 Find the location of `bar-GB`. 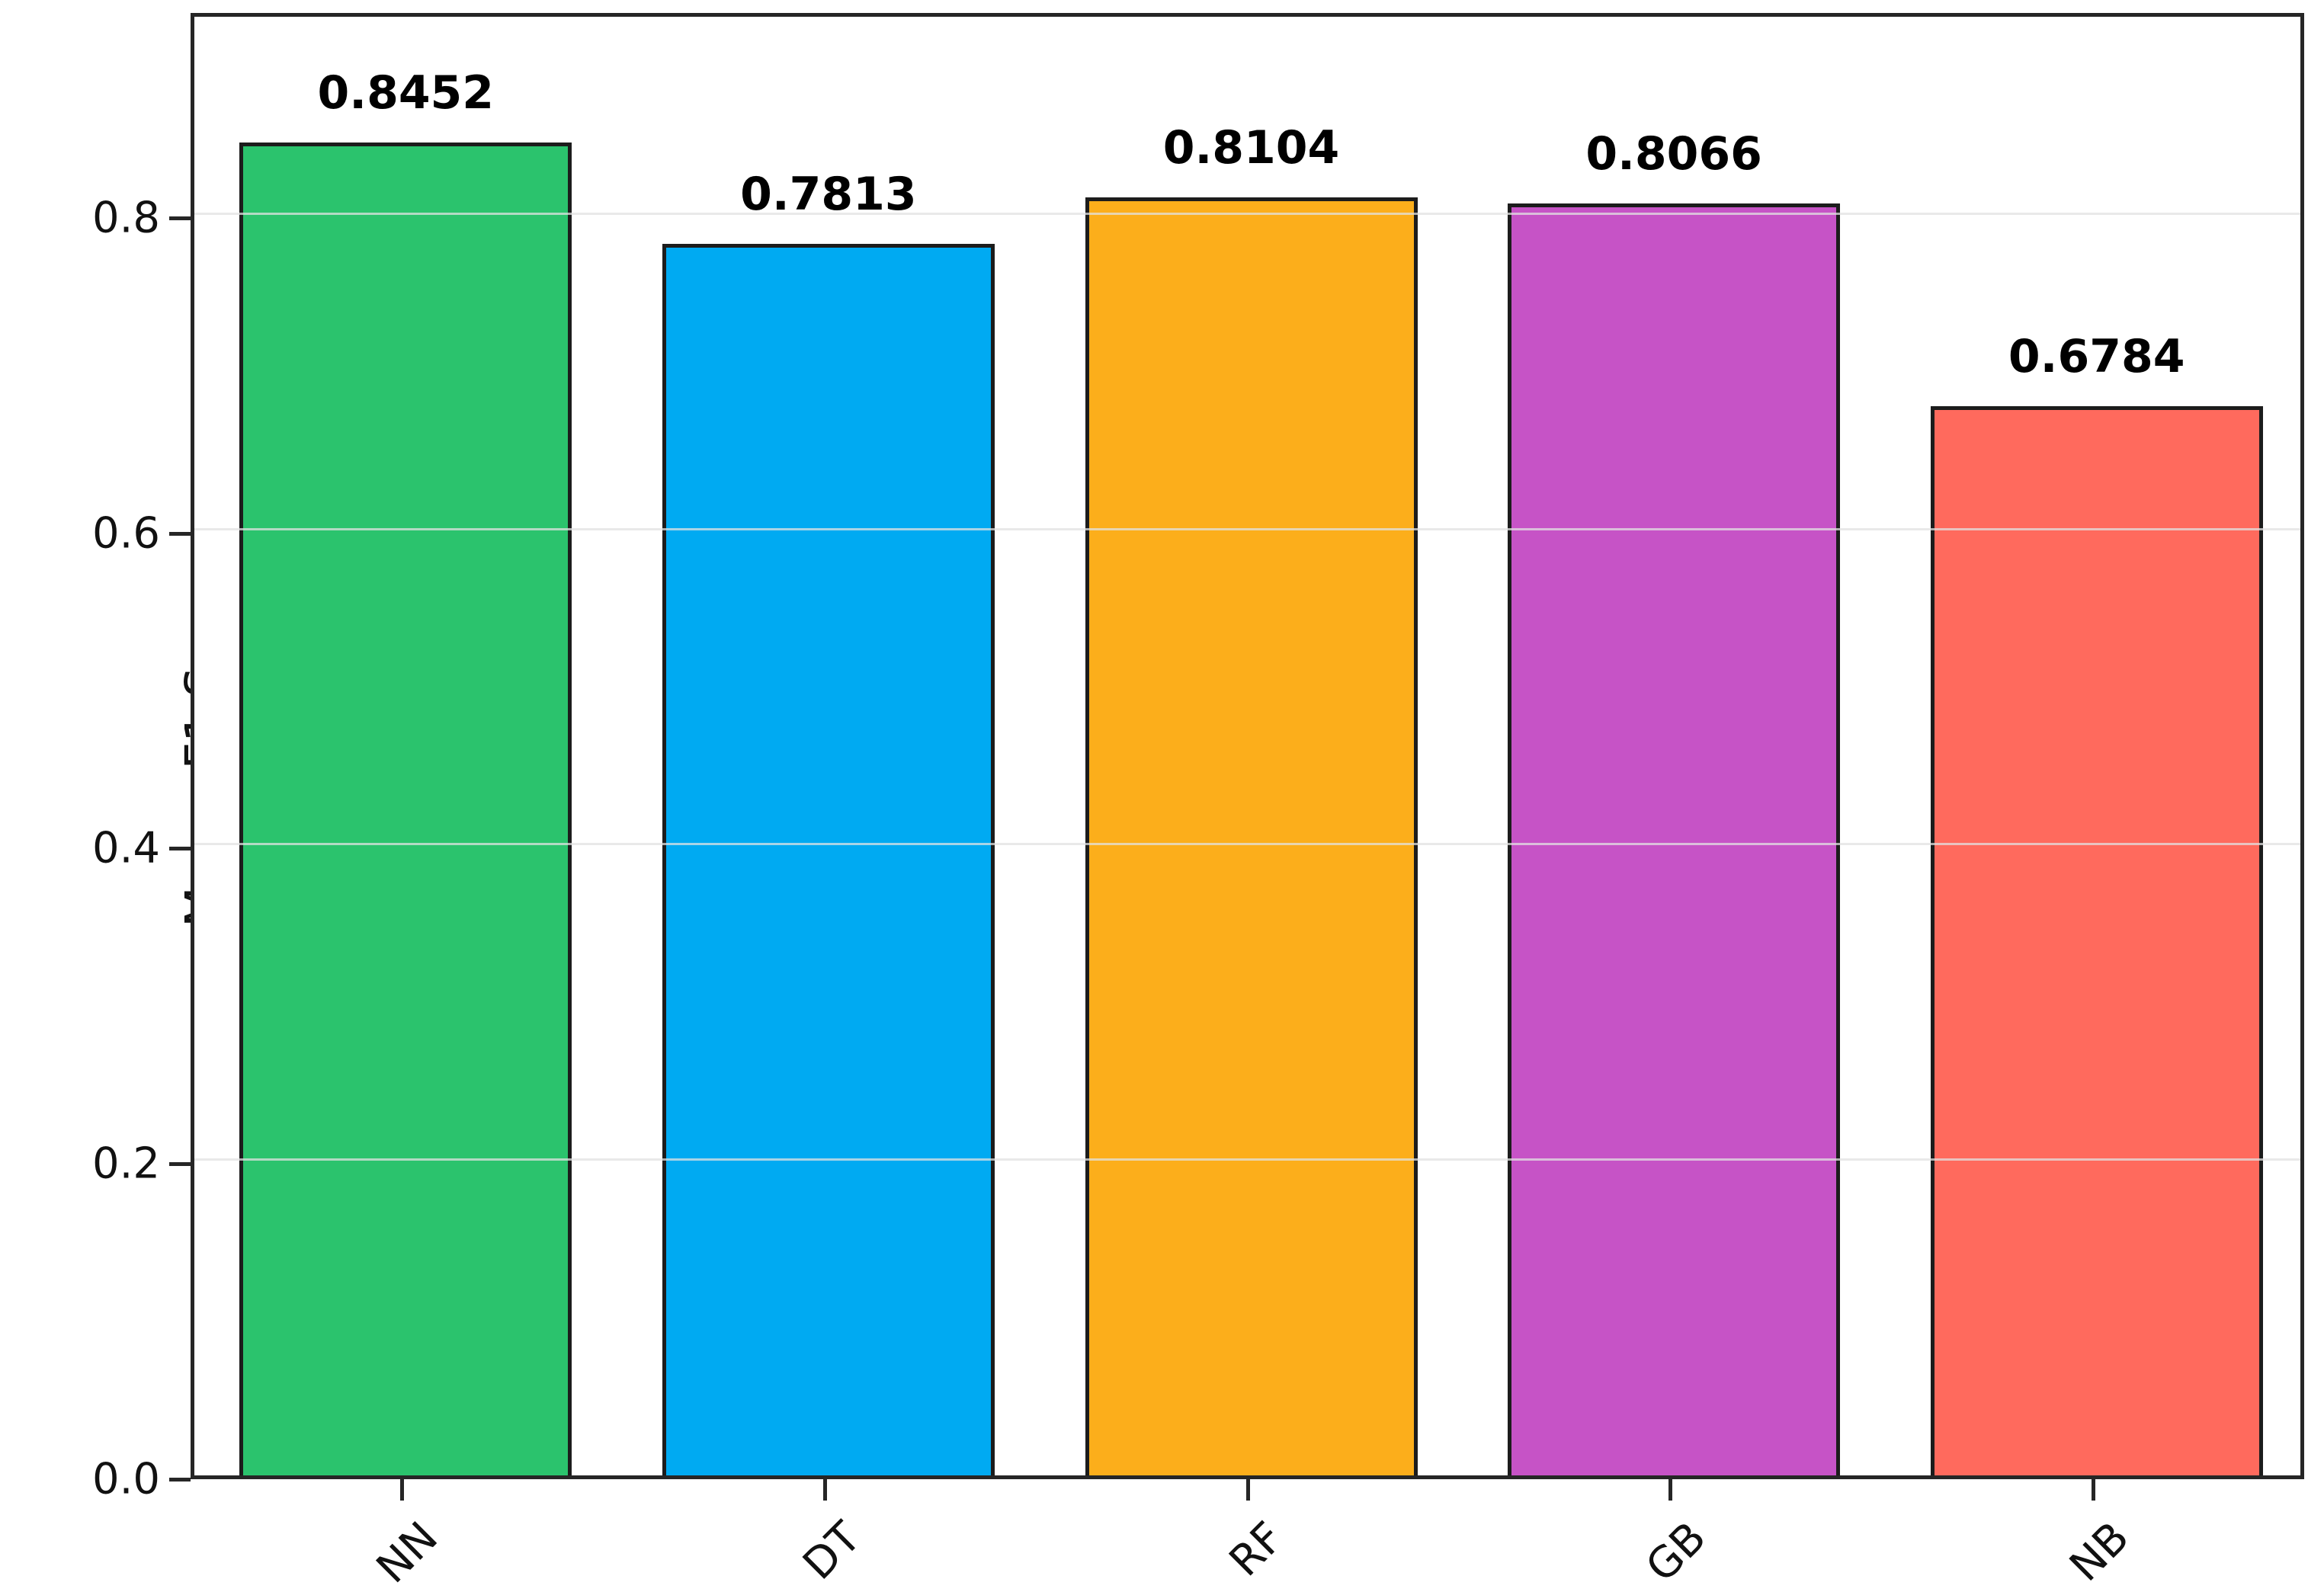

bar-GB is located at coordinates (1674, 839).